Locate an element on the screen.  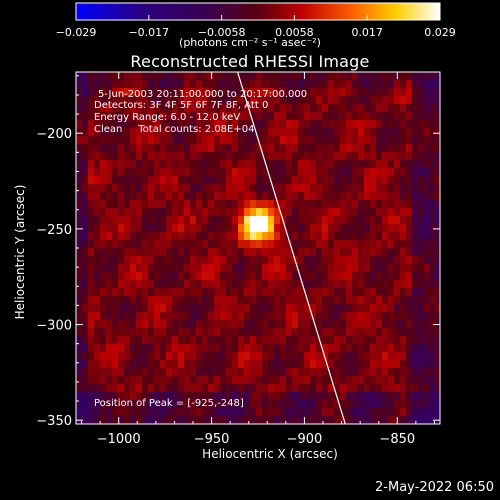
colorbar-tick-label: 0.029 is located at coordinates (440, 32).